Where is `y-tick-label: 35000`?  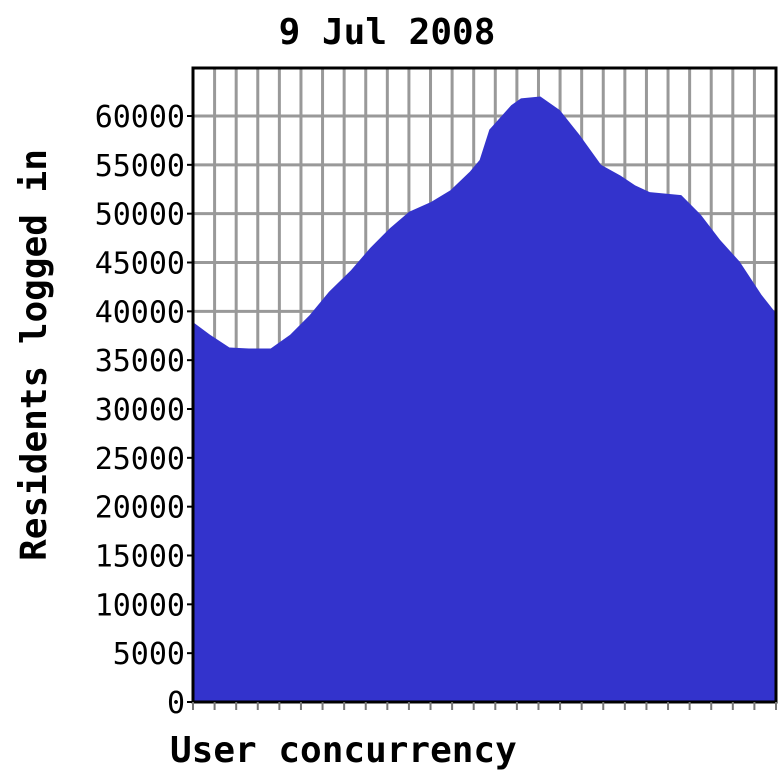 y-tick-label: 35000 is located at coordinates (140, 361).